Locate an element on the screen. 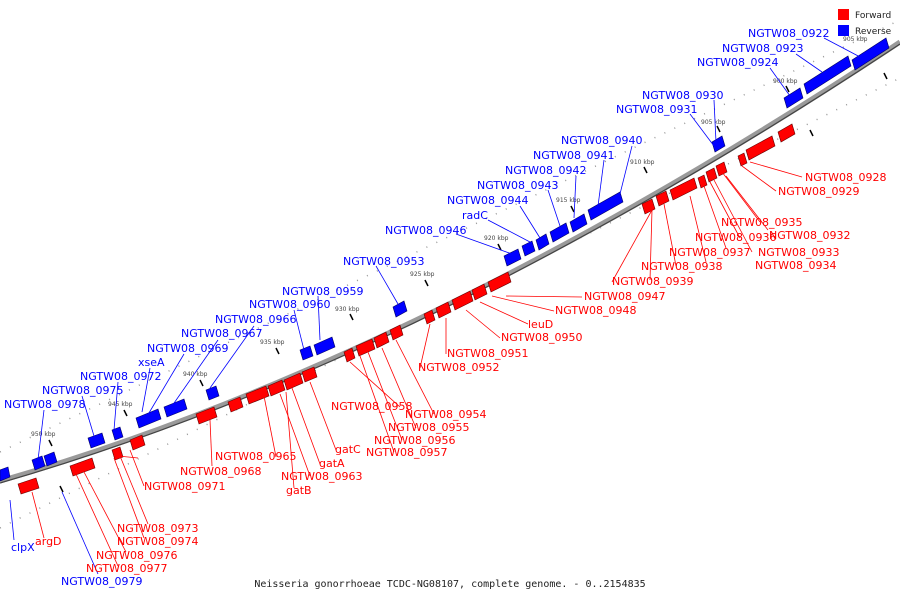 This screenshot has height=600, width=900. tick-label: 900 kbp is located at coordinates (785, 81).